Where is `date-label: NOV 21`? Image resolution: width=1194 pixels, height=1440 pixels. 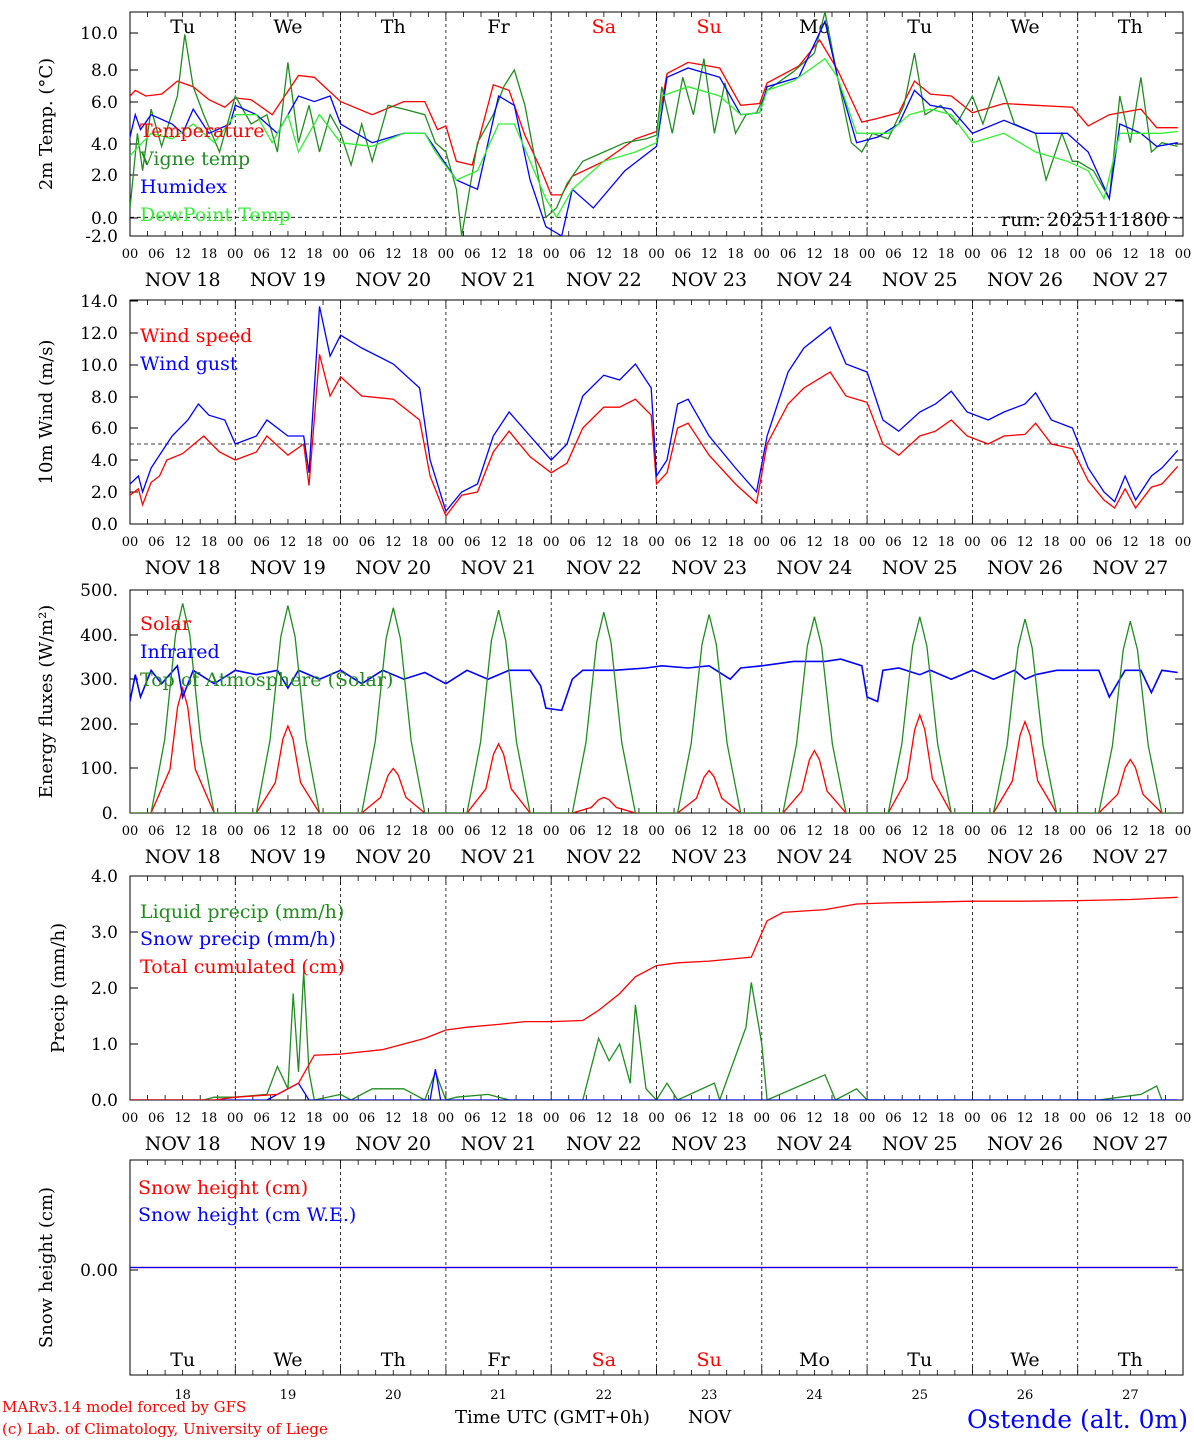
date-label: NOV 21 is located at coordinates (499, 857).